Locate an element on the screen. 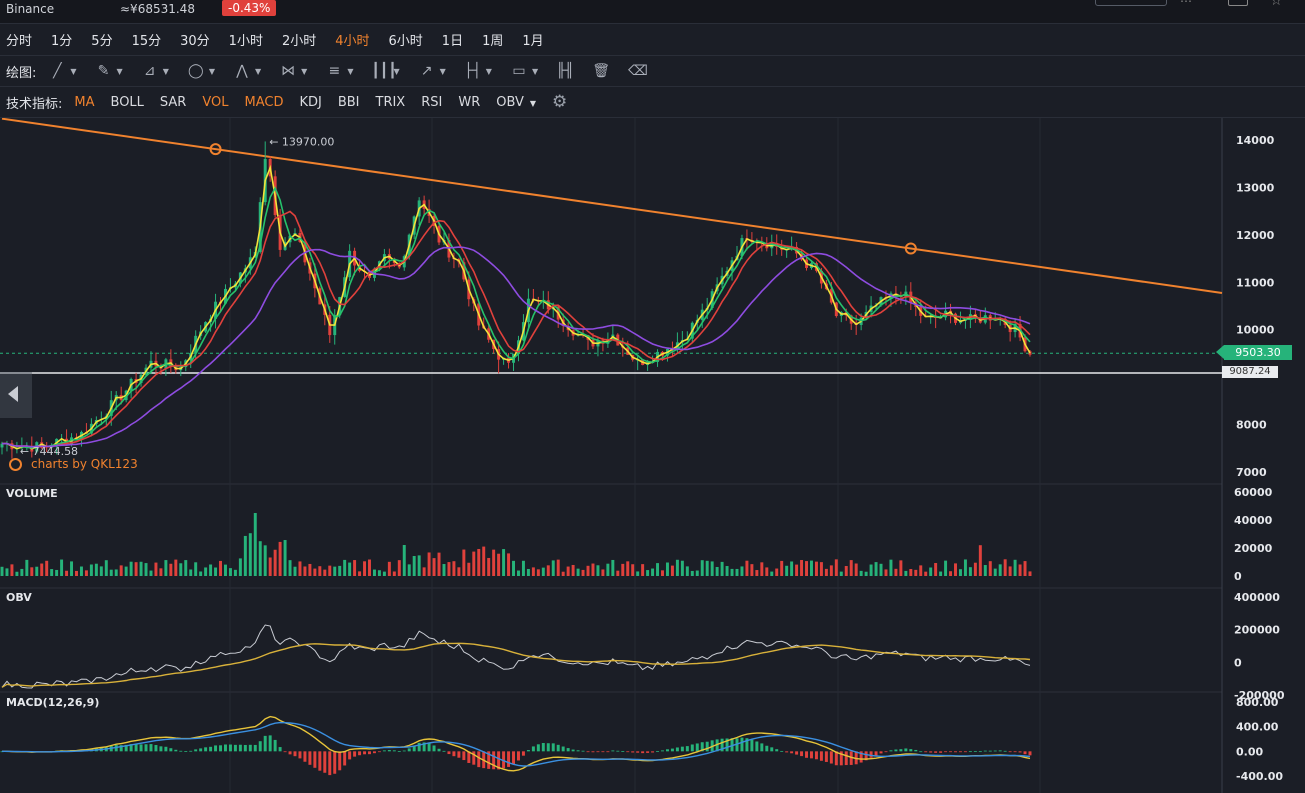  indicator-rsi: RSI is located at coordinates (432, 102).